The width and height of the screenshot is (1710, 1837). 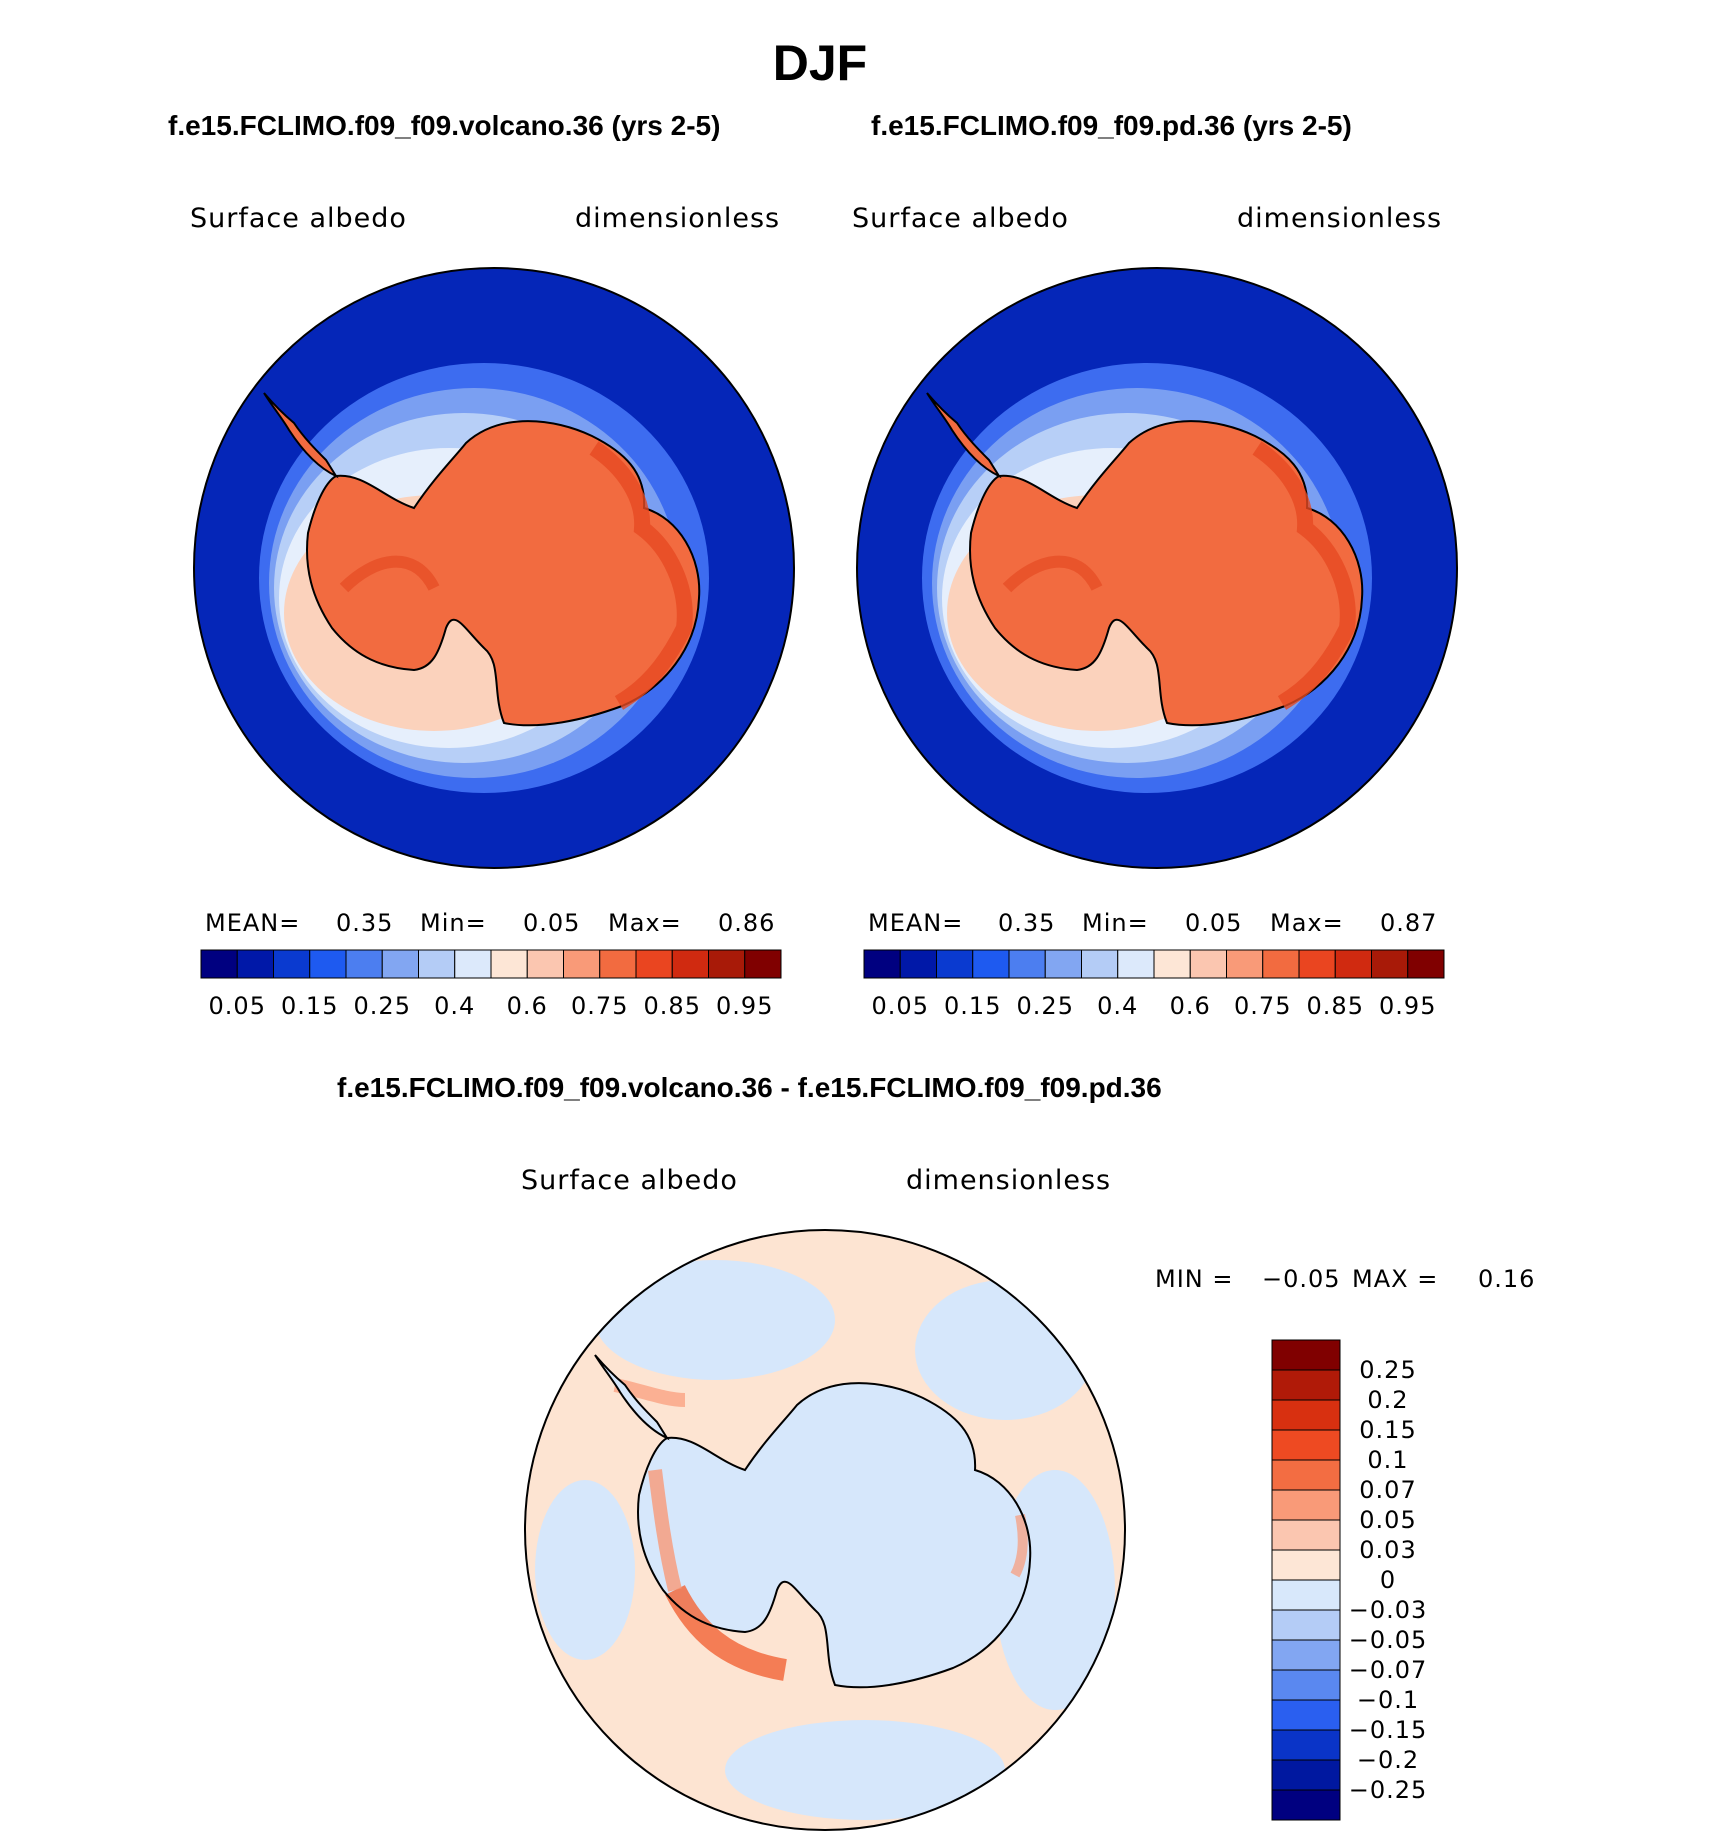 I want to click on panel-1-min-label: Min=, so click(x=453, y=923).